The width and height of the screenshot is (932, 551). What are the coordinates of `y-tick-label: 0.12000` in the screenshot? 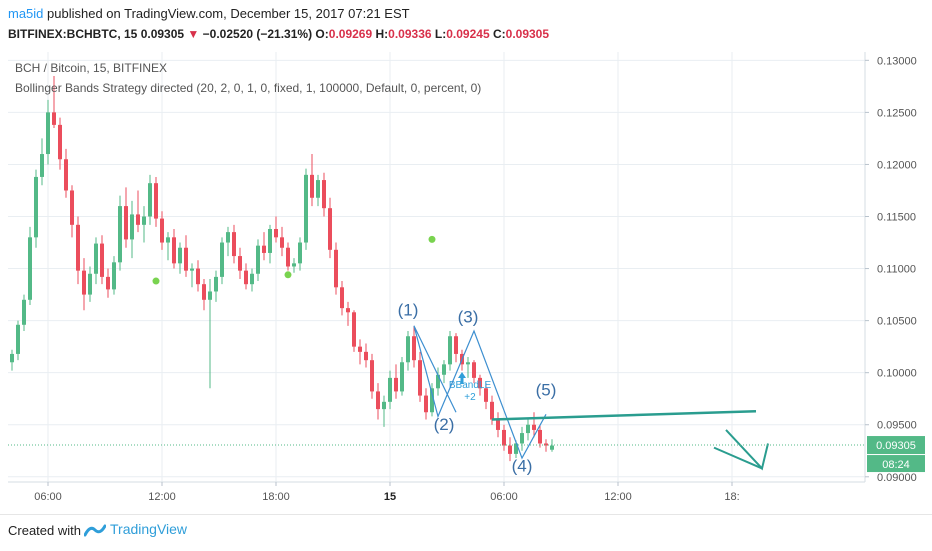 It's located at (897, 165).